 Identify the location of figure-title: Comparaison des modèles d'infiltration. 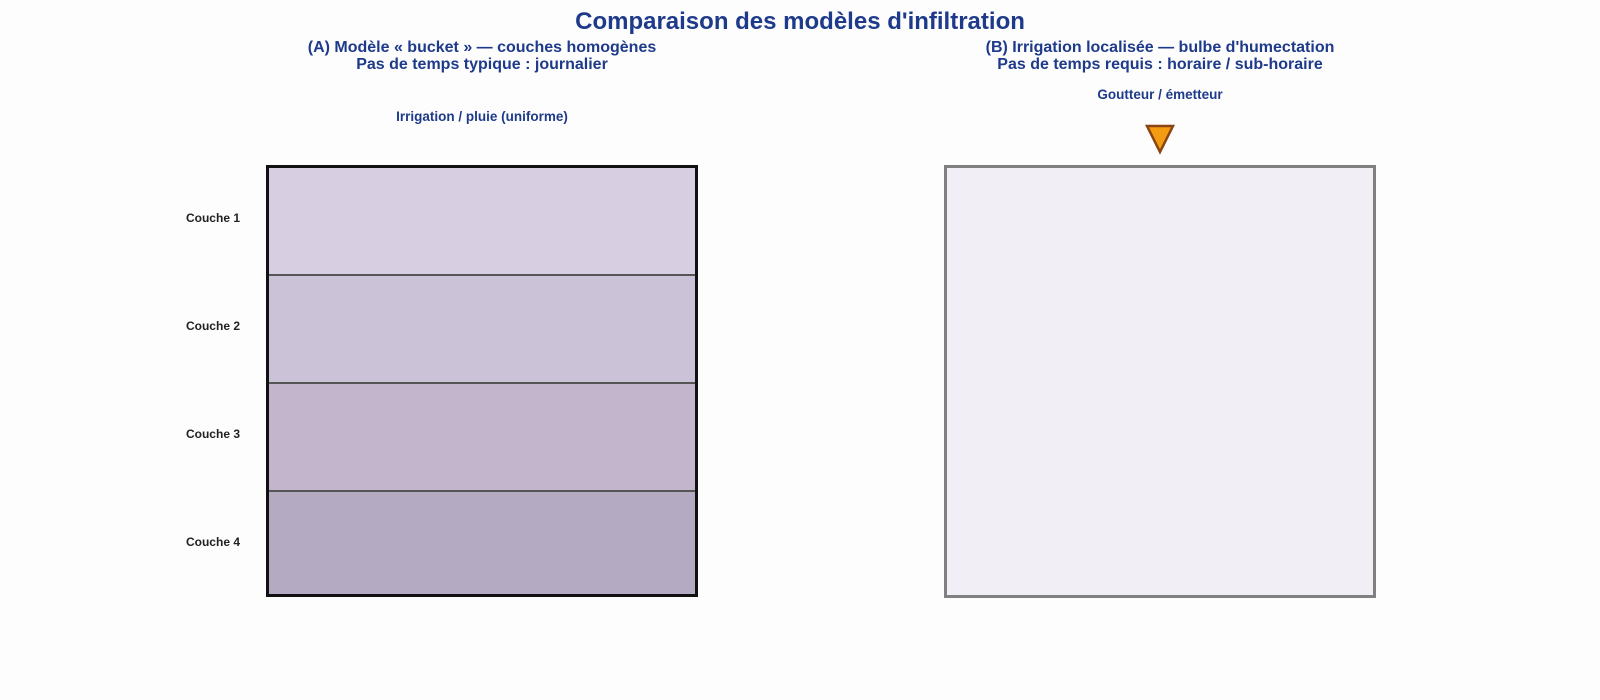
(800, 21).